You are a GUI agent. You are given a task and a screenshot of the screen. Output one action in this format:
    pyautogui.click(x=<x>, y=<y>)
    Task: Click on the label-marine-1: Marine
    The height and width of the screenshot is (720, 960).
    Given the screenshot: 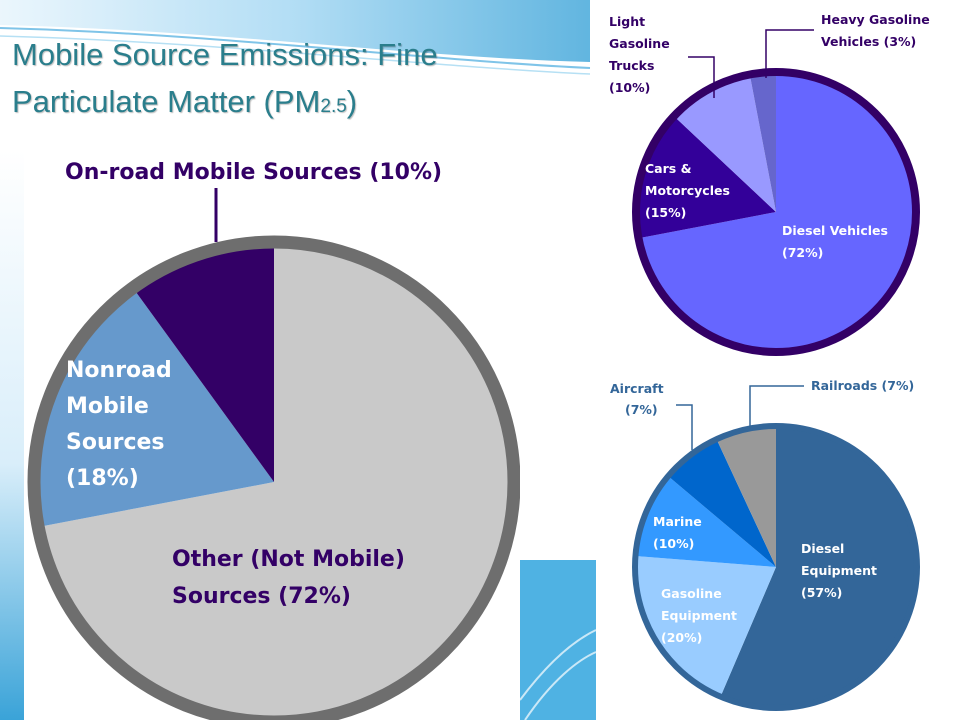 What is the action you would take?
    pyautogui.click(x=677, y=521)
    